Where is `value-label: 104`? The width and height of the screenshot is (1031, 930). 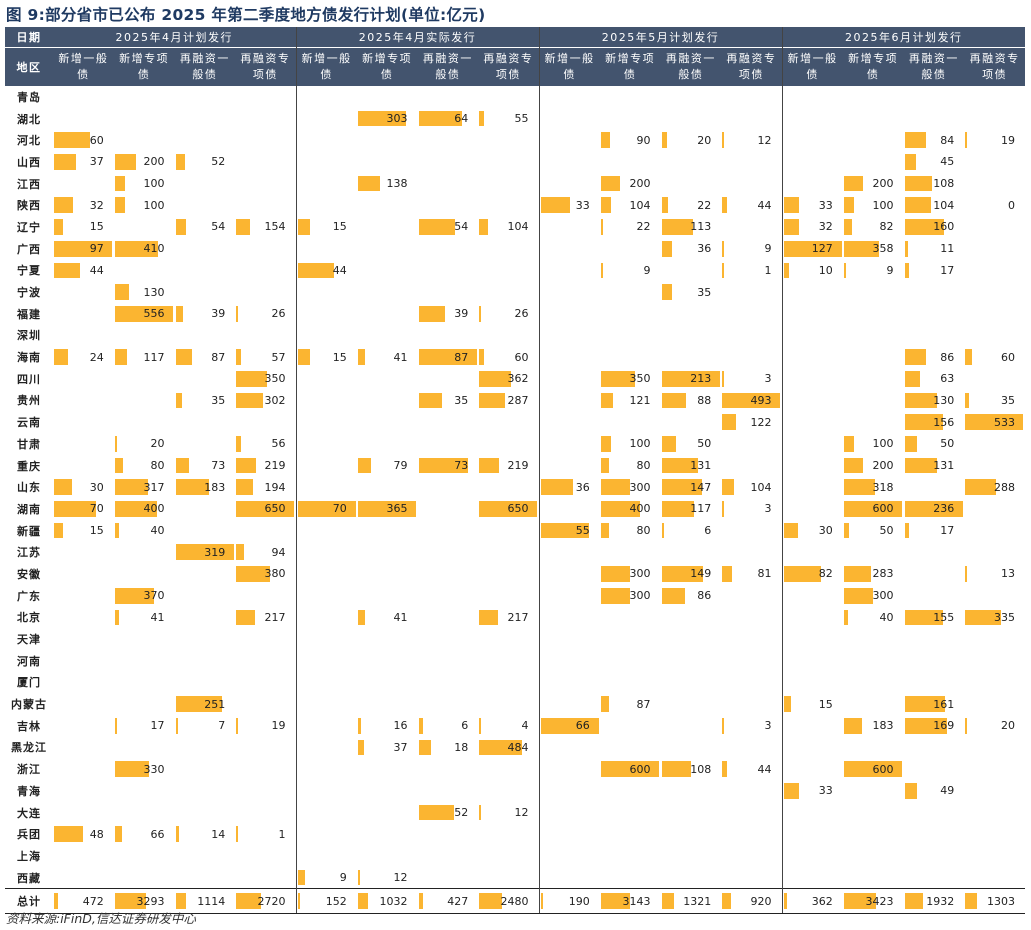 value-label: 104 is located at coordinates (640, 205).